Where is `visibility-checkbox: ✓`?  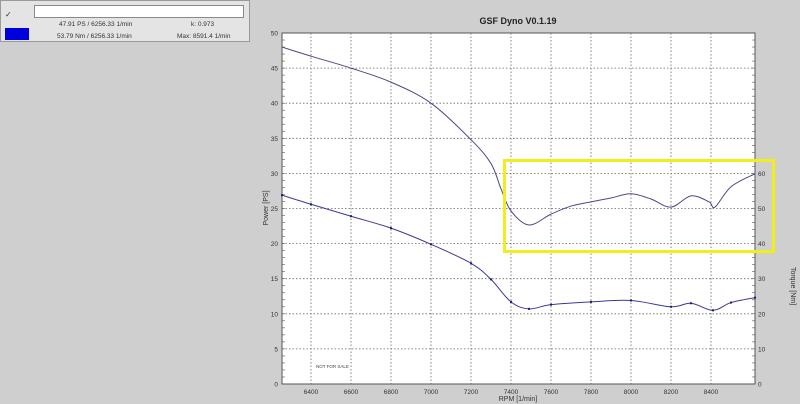
visibility-checkbox: ✓ is located at coordinates (8, 14).